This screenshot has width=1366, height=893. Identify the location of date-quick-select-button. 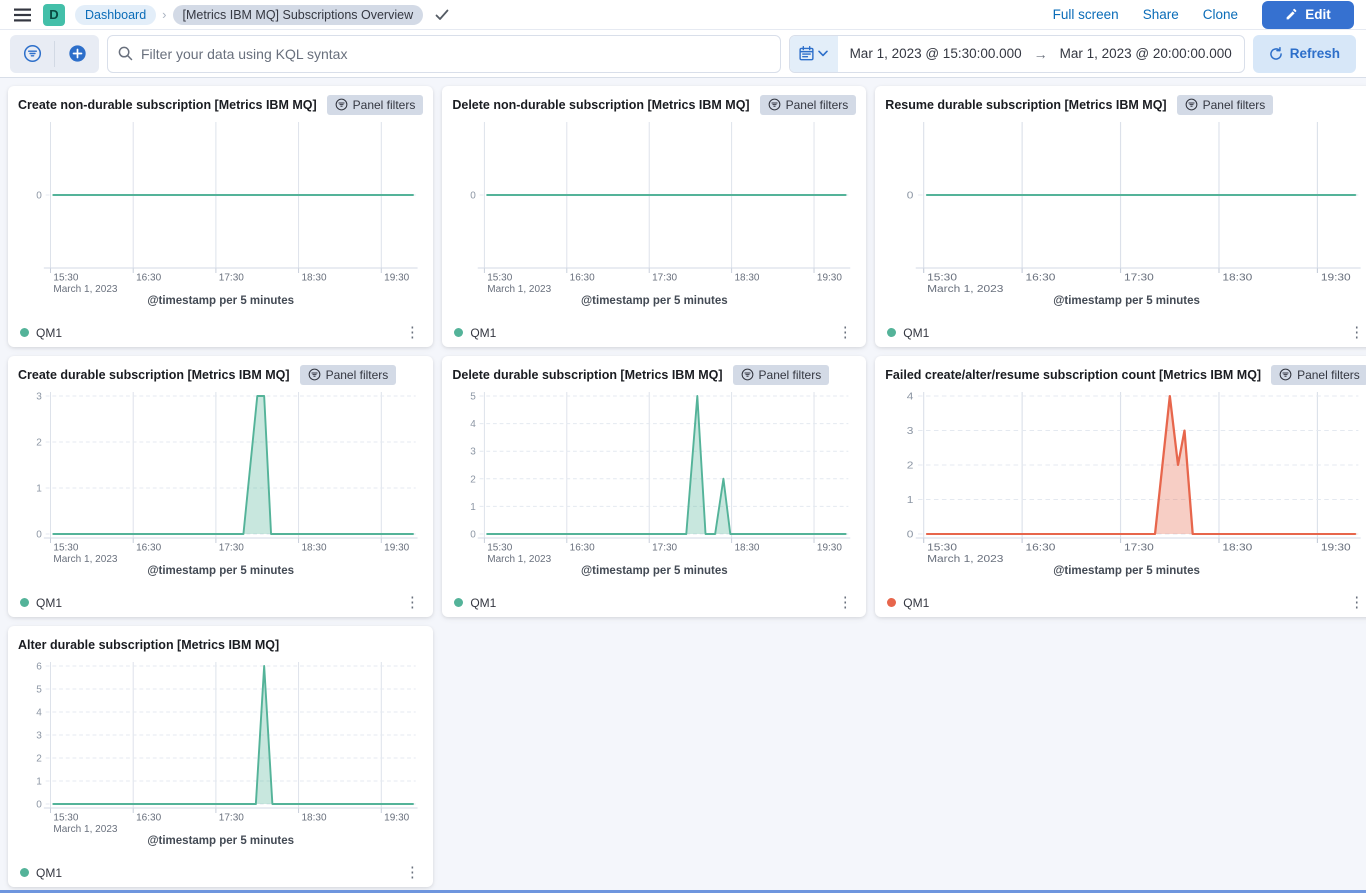
(813, 53).